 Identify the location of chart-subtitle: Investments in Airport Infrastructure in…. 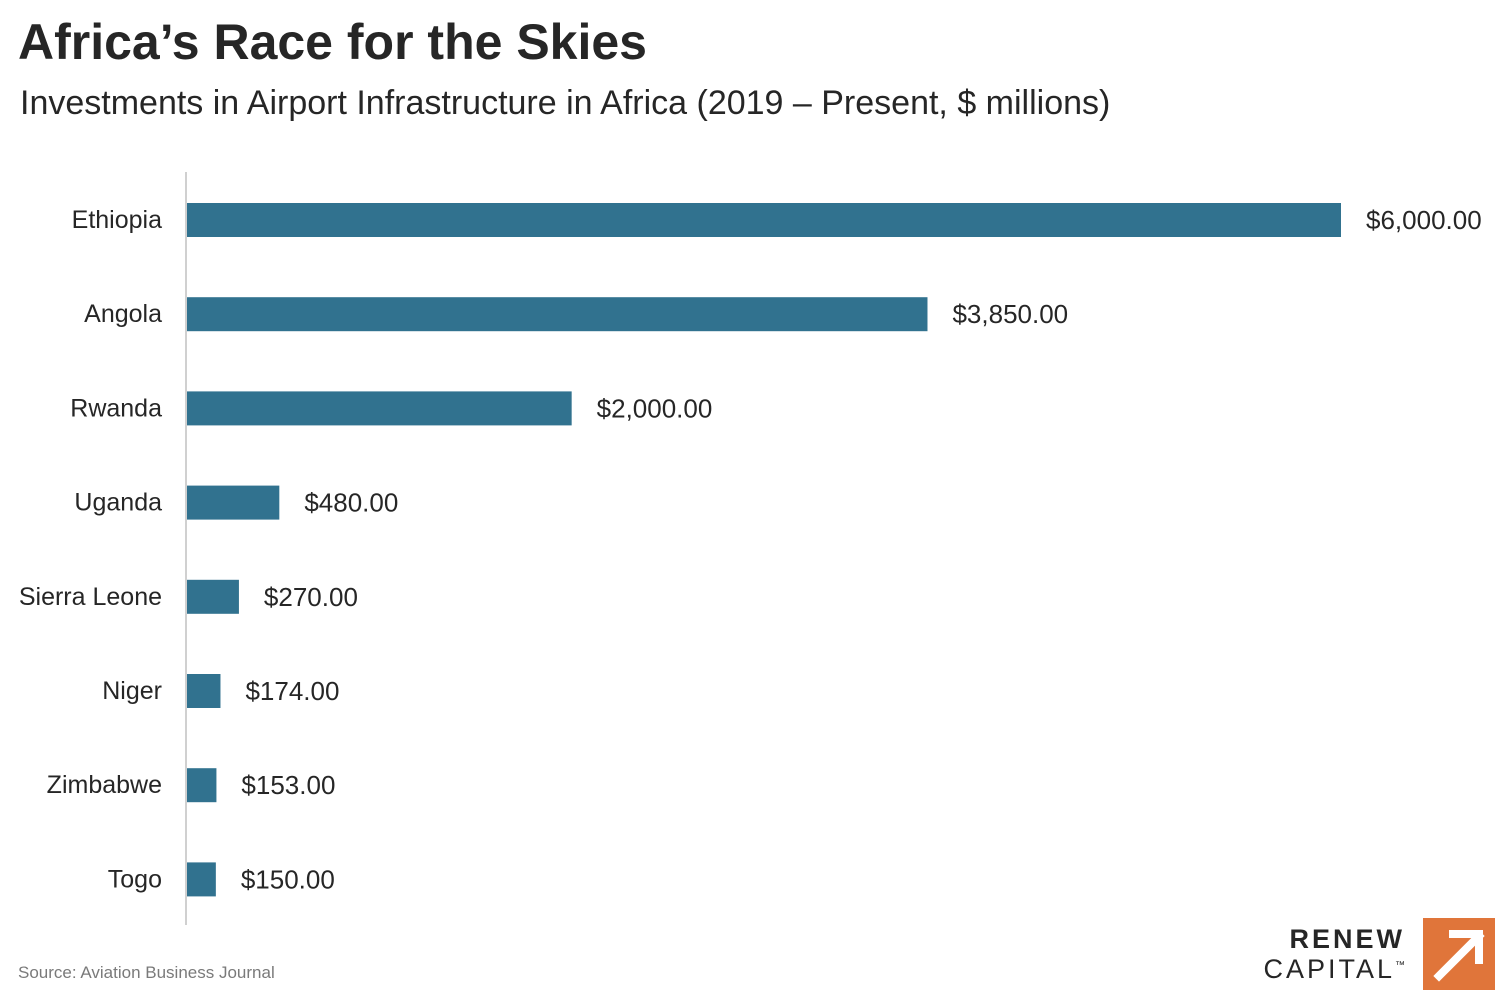
(565, 103).